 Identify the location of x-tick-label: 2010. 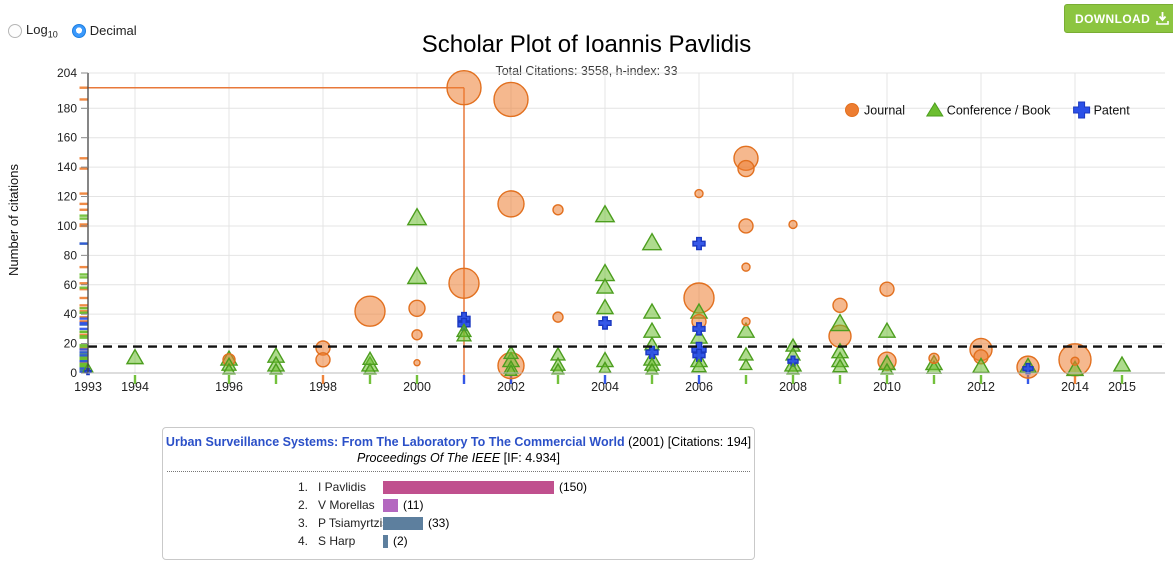
(887, 387).